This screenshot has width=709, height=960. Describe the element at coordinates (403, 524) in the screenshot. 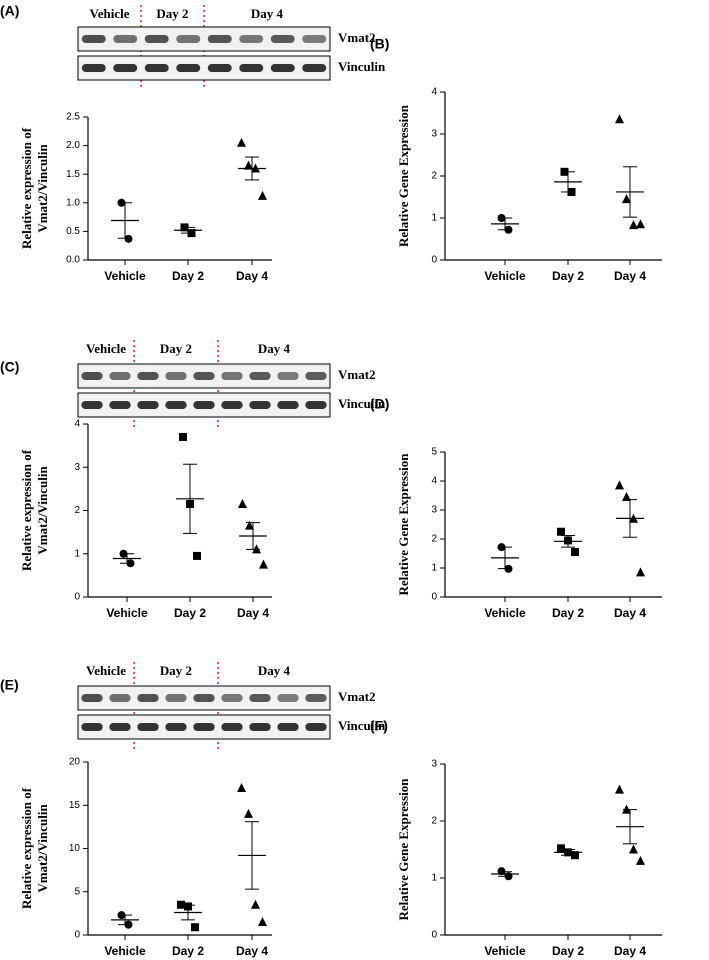

I see `y-axis-label: Relative Gene Expression` at that location.